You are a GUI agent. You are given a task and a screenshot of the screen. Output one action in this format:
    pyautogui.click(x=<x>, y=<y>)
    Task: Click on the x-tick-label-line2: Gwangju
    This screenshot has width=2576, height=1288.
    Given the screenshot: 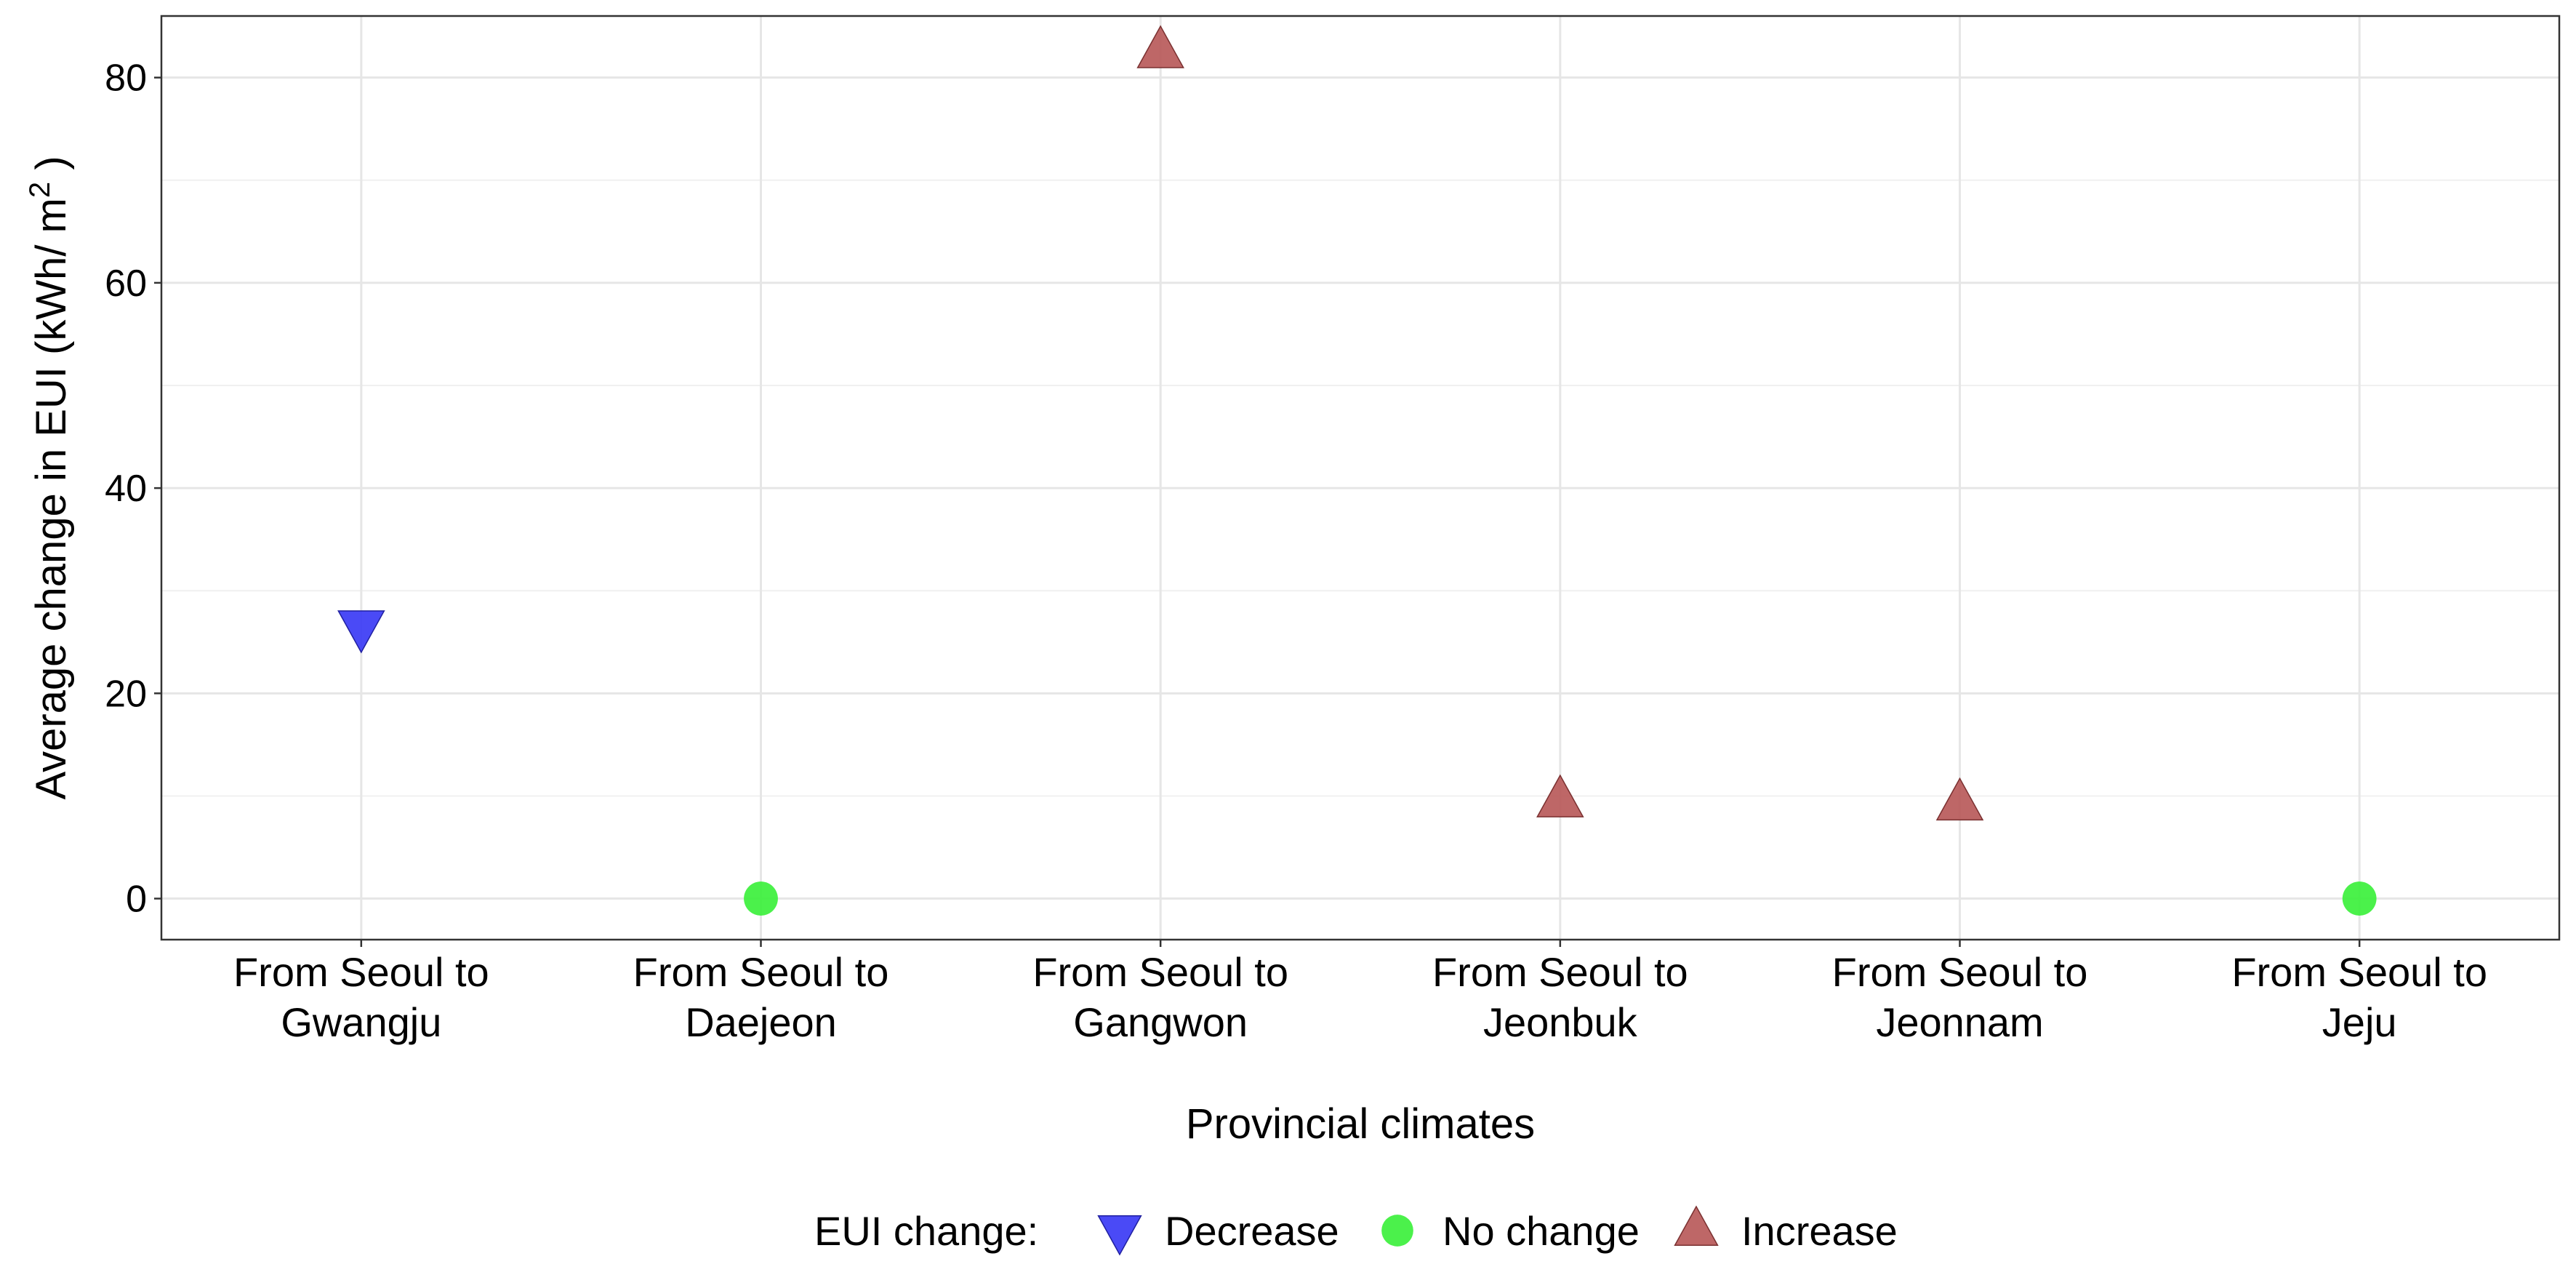 What is the action you would take?
    pyautogui.click(x=361, y=1022)
    